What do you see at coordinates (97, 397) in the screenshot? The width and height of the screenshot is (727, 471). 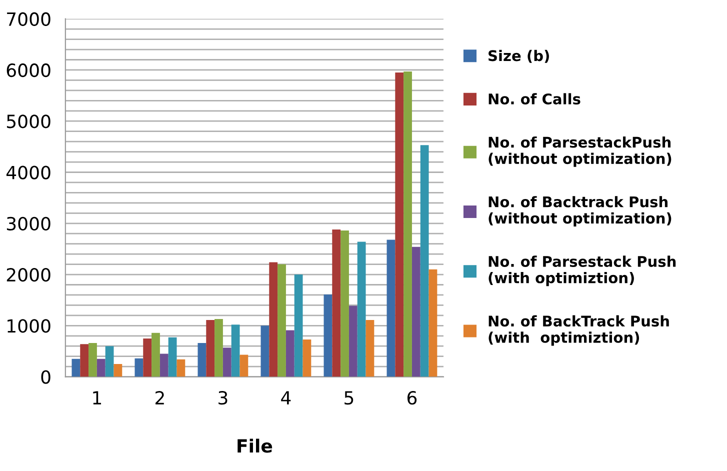 I see `x-tick-label: 1` at bounding box center [97, 397].